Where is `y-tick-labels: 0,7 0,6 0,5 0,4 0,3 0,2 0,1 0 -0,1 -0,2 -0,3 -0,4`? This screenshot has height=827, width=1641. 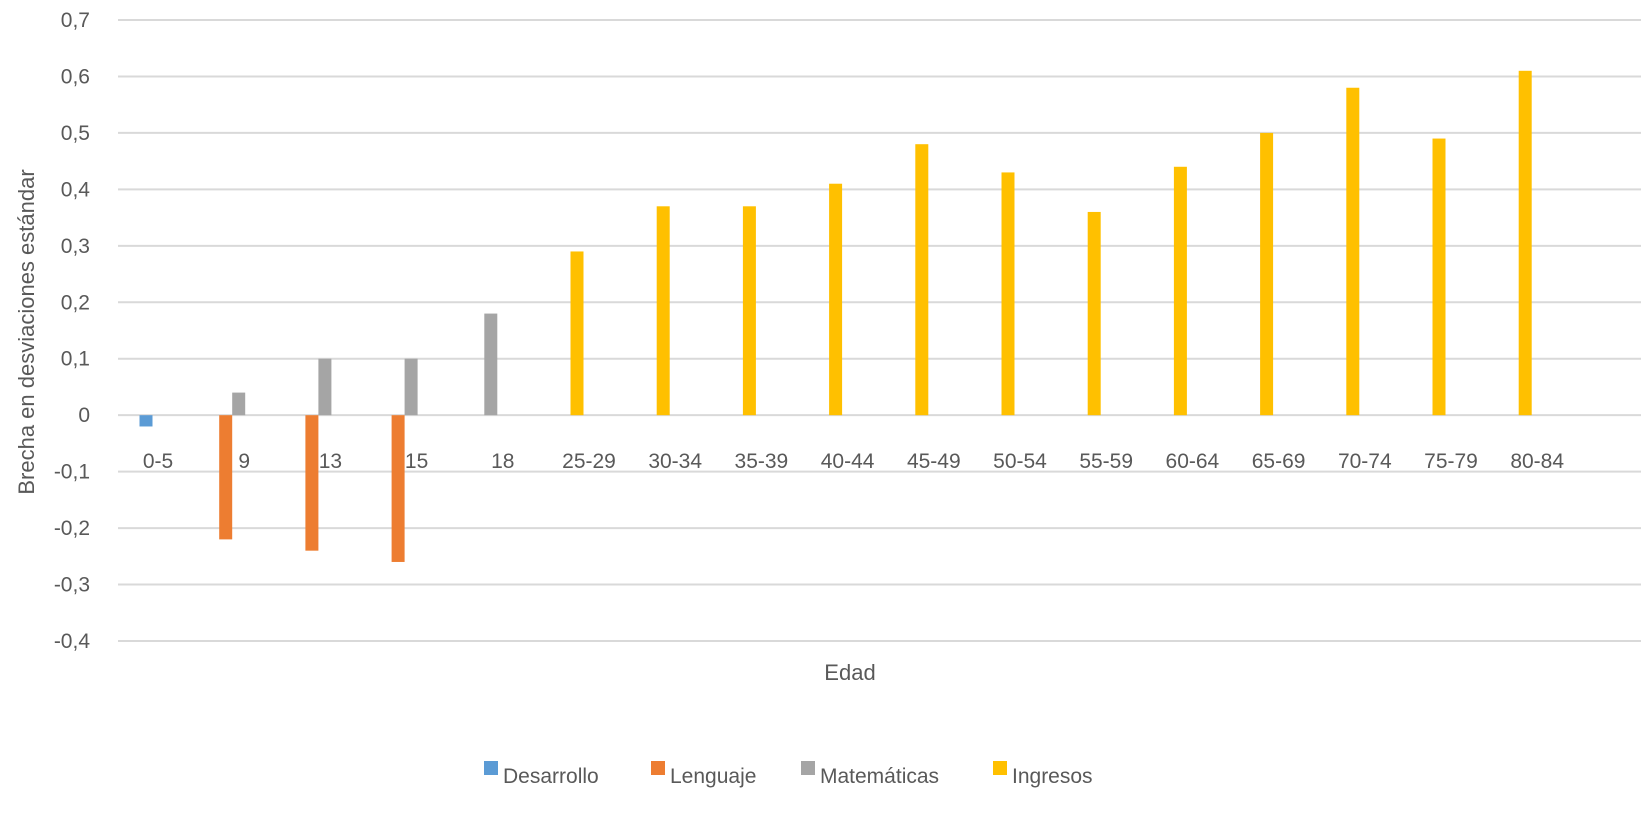 y-tick-labels: 0,7 0,6 0,5 0,4 0,3 0,2 0,1 0 -0,1 -0,2 -0,3 -0,4 is located at coordinates (72, 331).